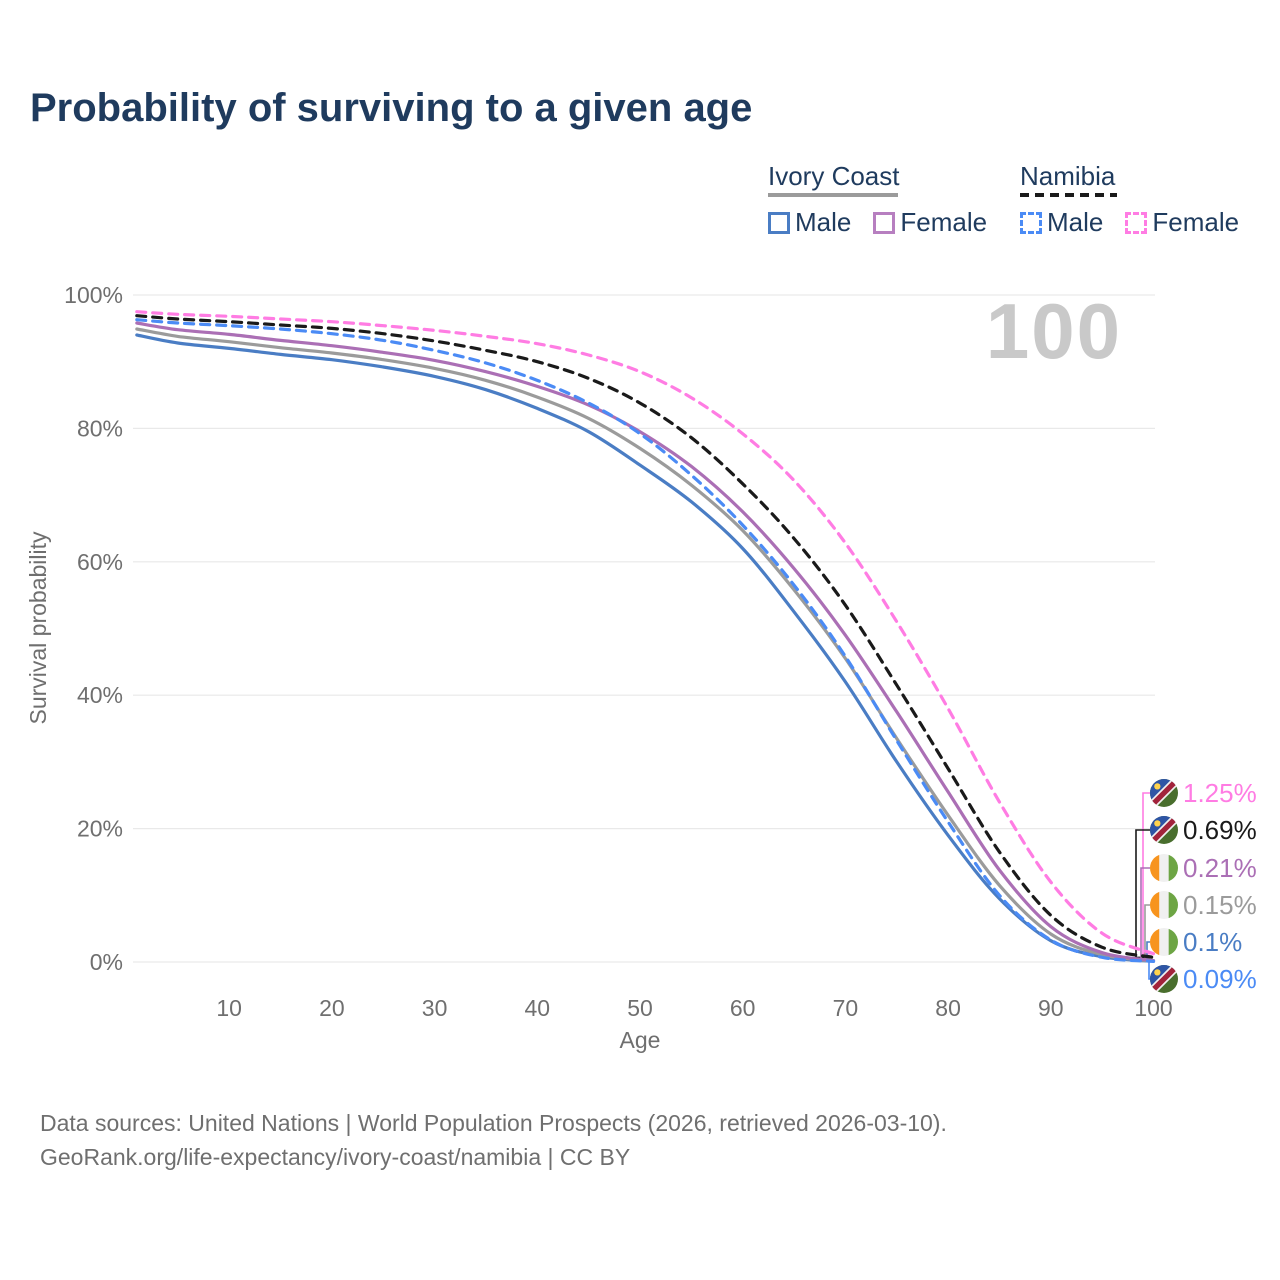 Image resolution: width=1280 pixels, height=1280 pixels. Describe the element at coordinates (833, 195) in the screenshot. I see `legend-underline-solid` at that location.